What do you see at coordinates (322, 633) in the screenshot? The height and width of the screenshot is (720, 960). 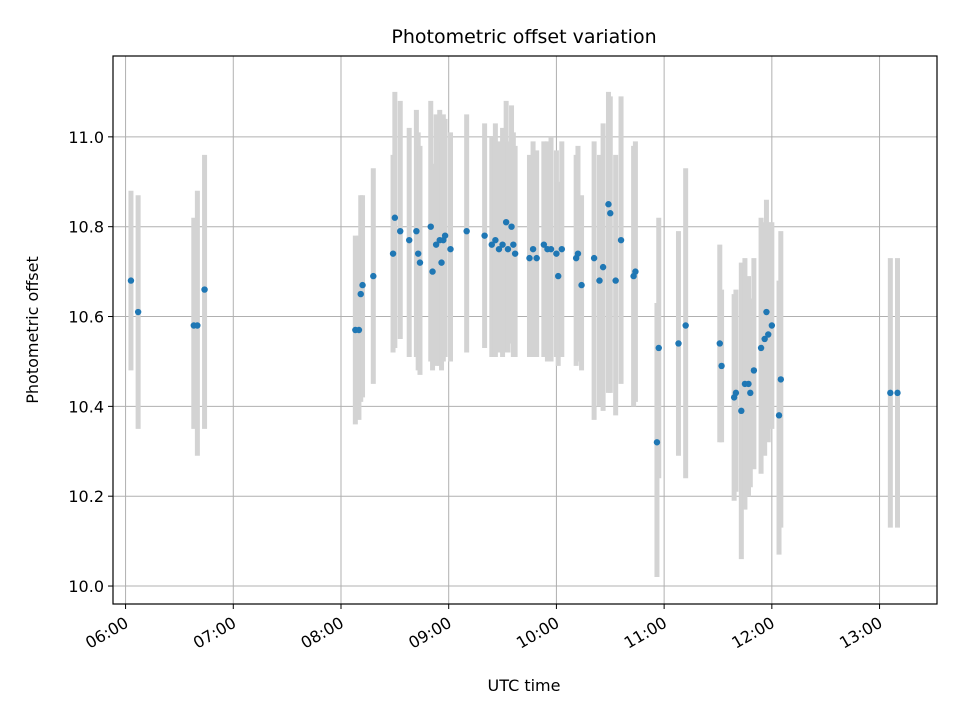 I see `x-tick-label: 08:00` at bounding box center [322, 633].